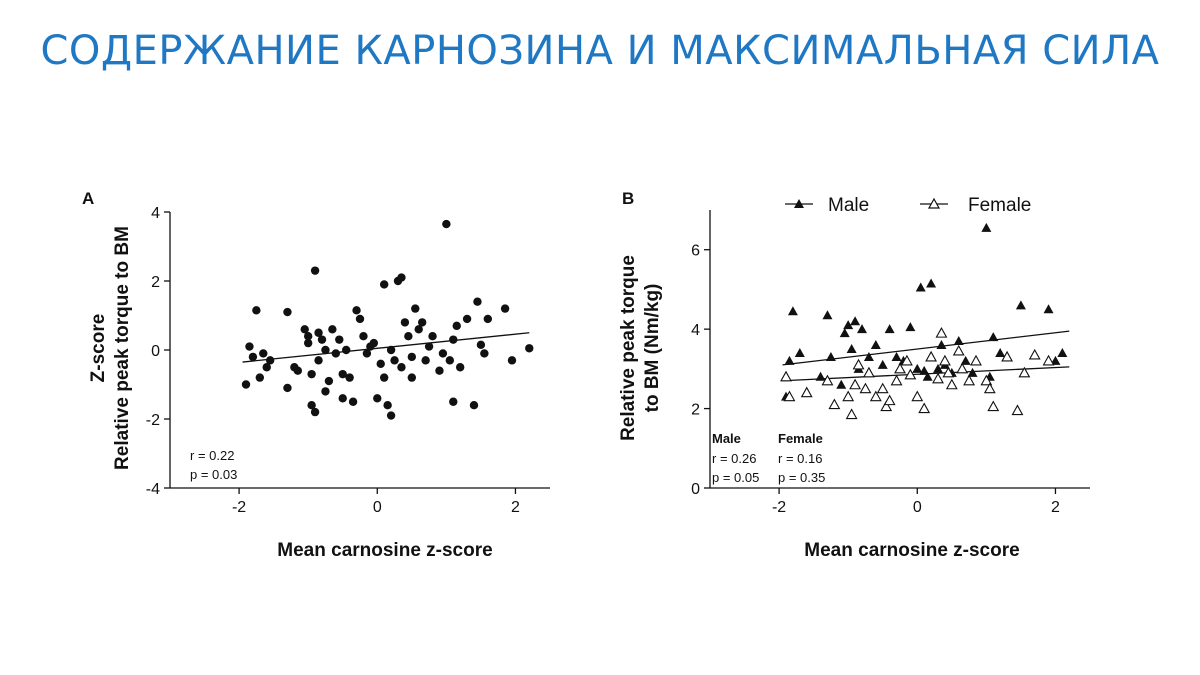 The height and width of the screenshot is (675, 1200). Describe the element at coordinates (213, 474) in the screenshot. I see `stat-p-a: p = 0.03` at that location.